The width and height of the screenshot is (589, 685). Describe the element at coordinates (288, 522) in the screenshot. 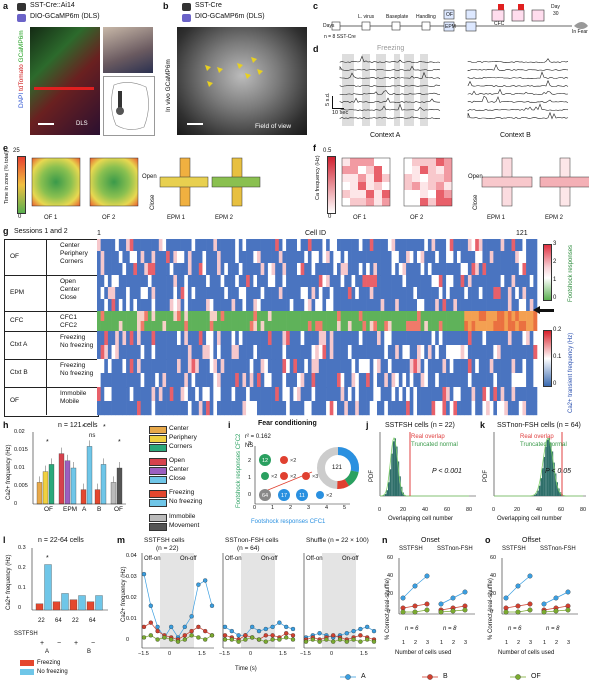

I see `i-xlabel: Footshock responses CFC1` at that location.